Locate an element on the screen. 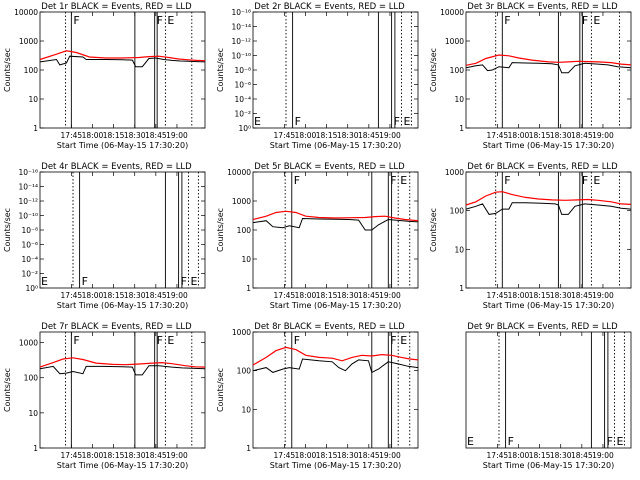 The height and width of the screenshot is (480, 640). y-tick-label: 10000 is located at coordinates (452, 12).